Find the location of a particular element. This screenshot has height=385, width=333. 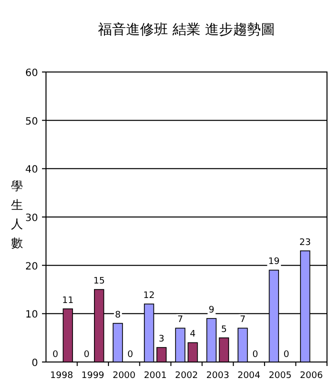

data-label: 4 is located at coordinates (193, 335).